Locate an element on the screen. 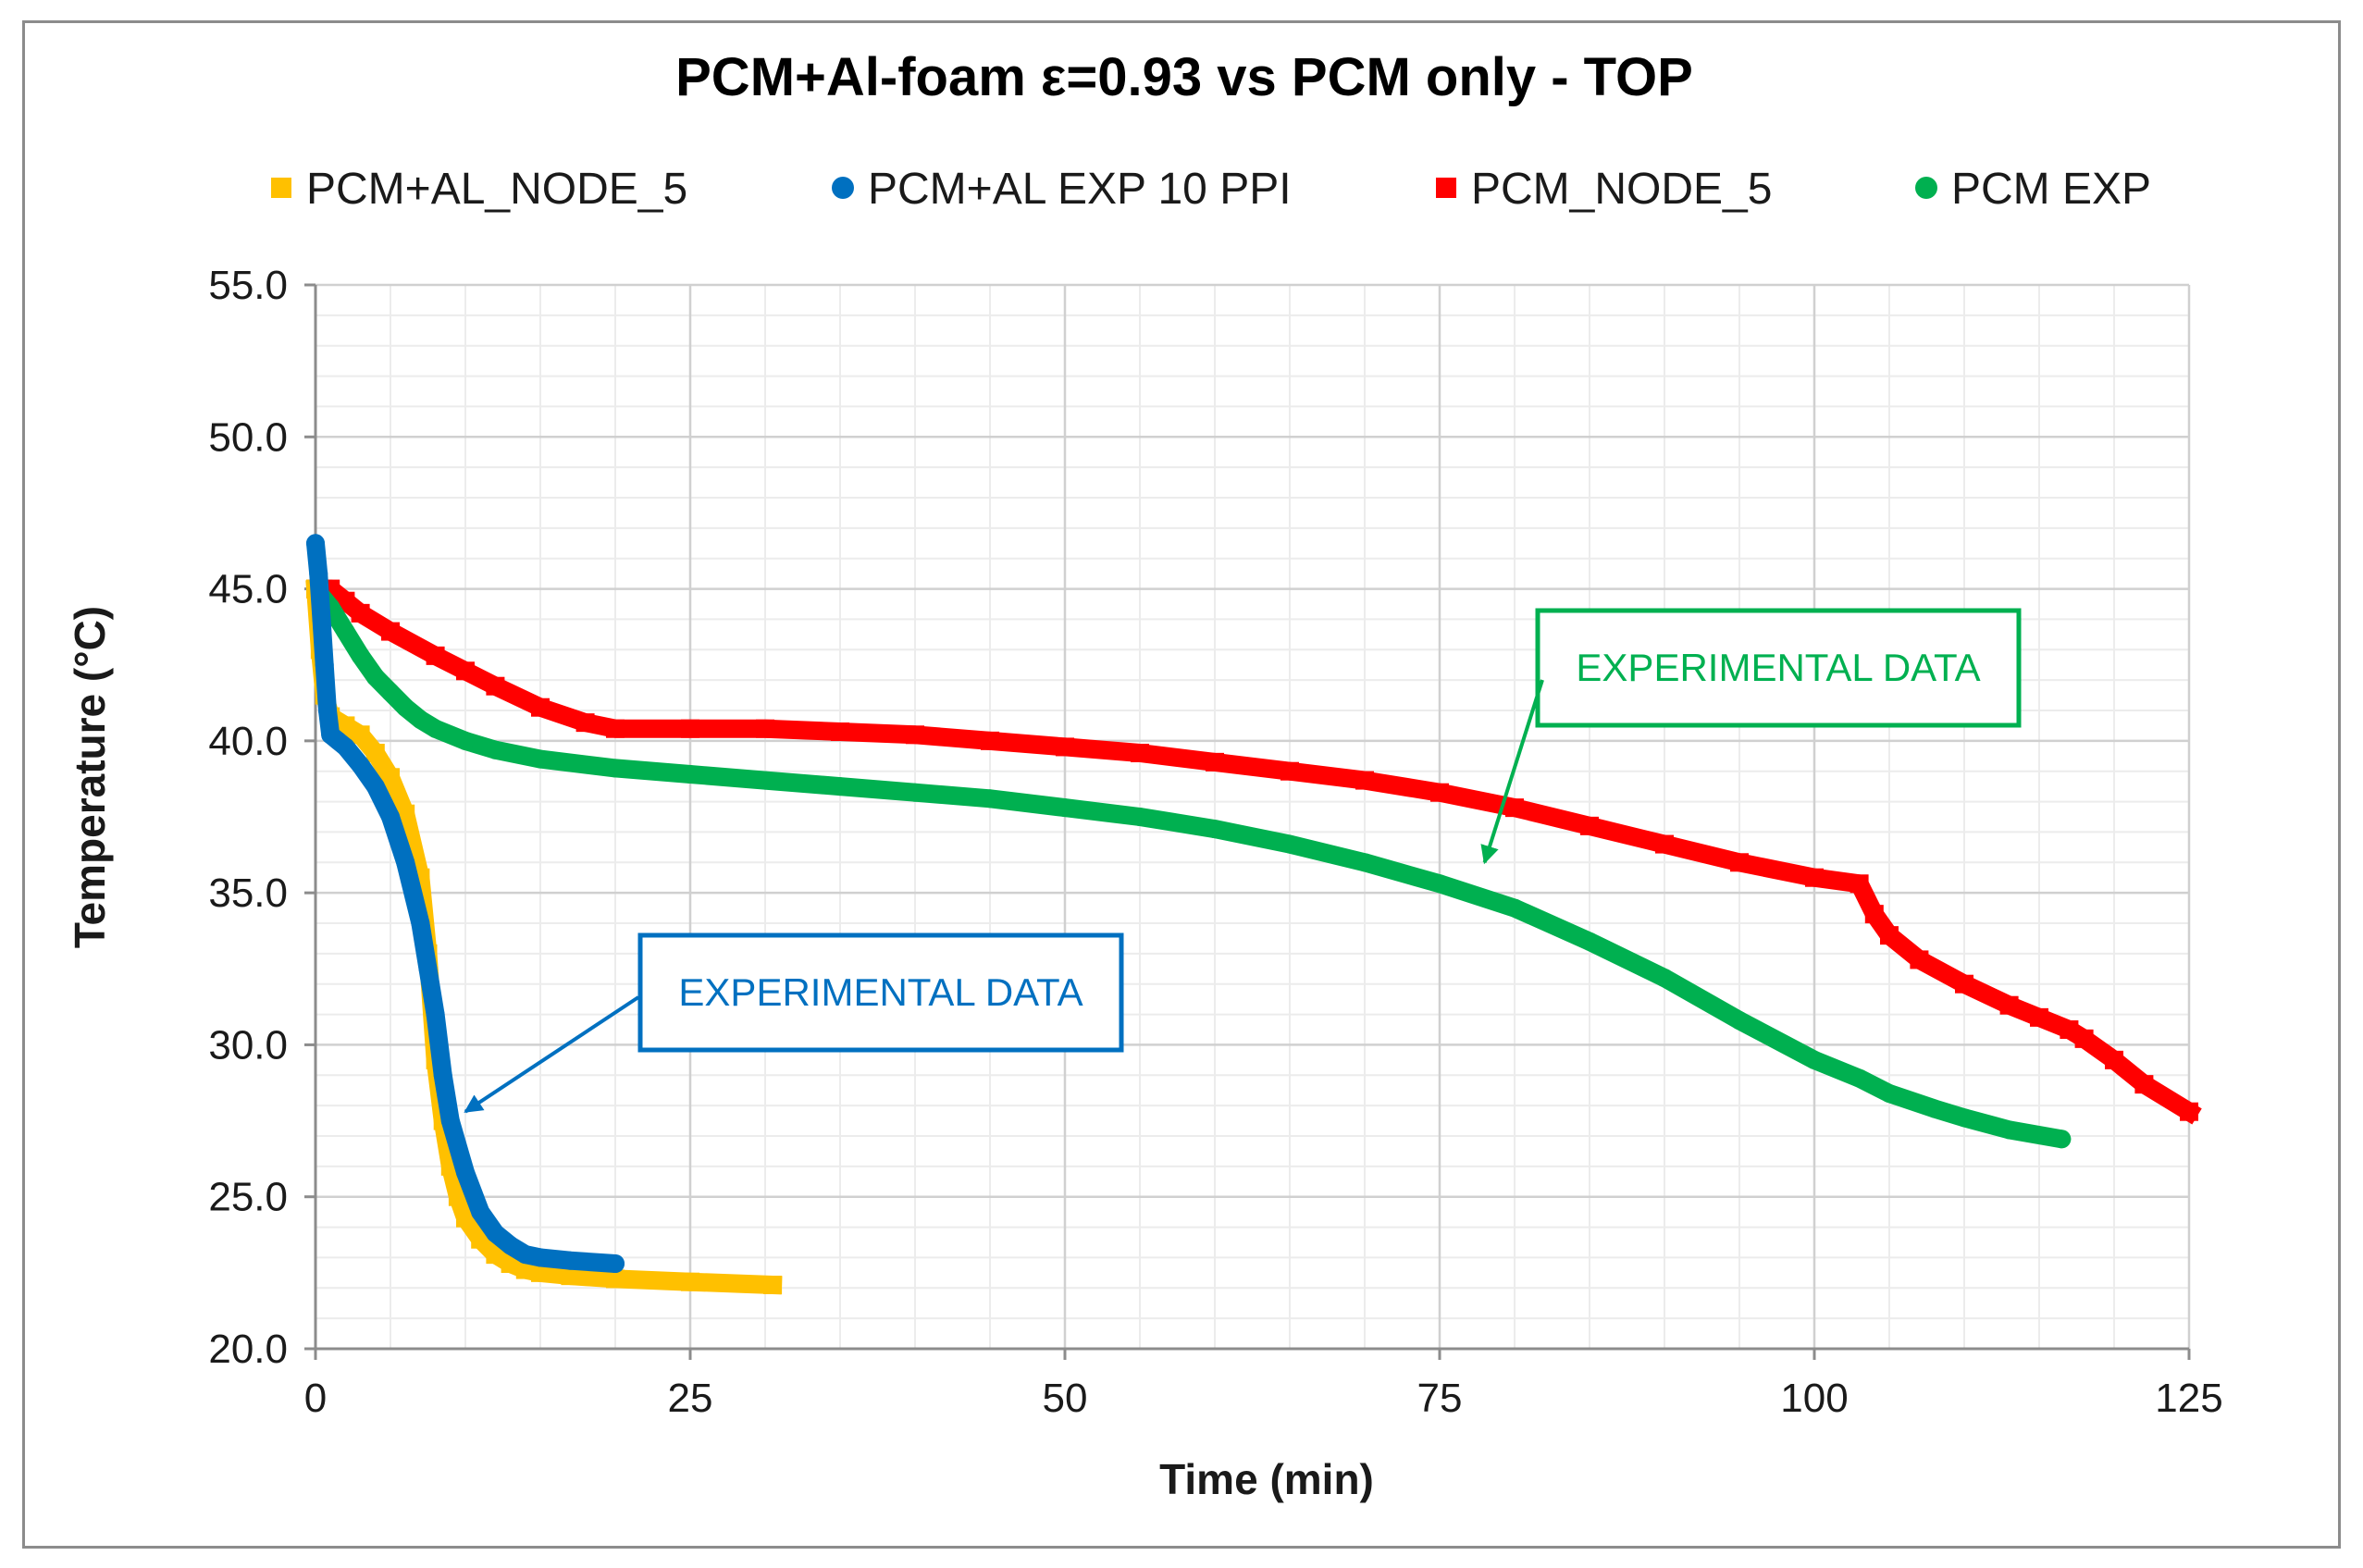 Image resolution: width=2363 pixels, height=1568 pixels. legend-label: PCM+AL_NODE_5 is located at coordinates (497, 189).